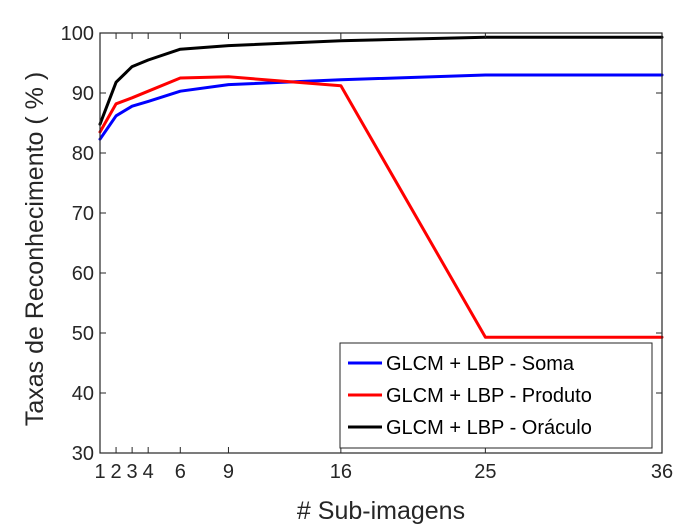 The width and height of the screenshot is (678, 527). What do you see at coordinates (83, 214) in the screenshot?
I see `y-tick-label: 70` at bounding box center [83, 214].